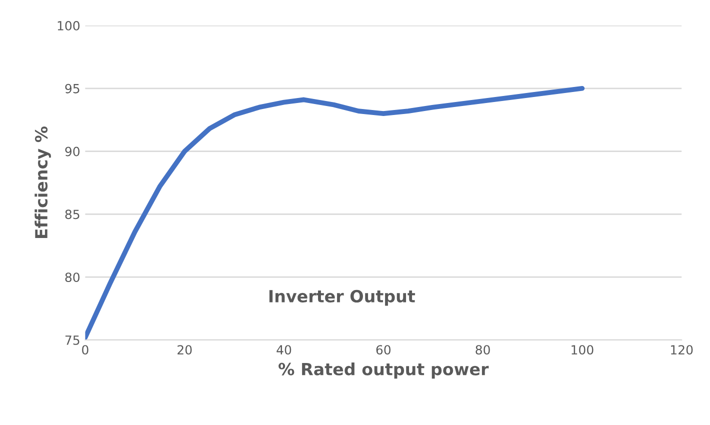 Image resolution: width=710 pixels, height=425 pixels. I want to click on y-tick-label: 80, so click(72, 277).